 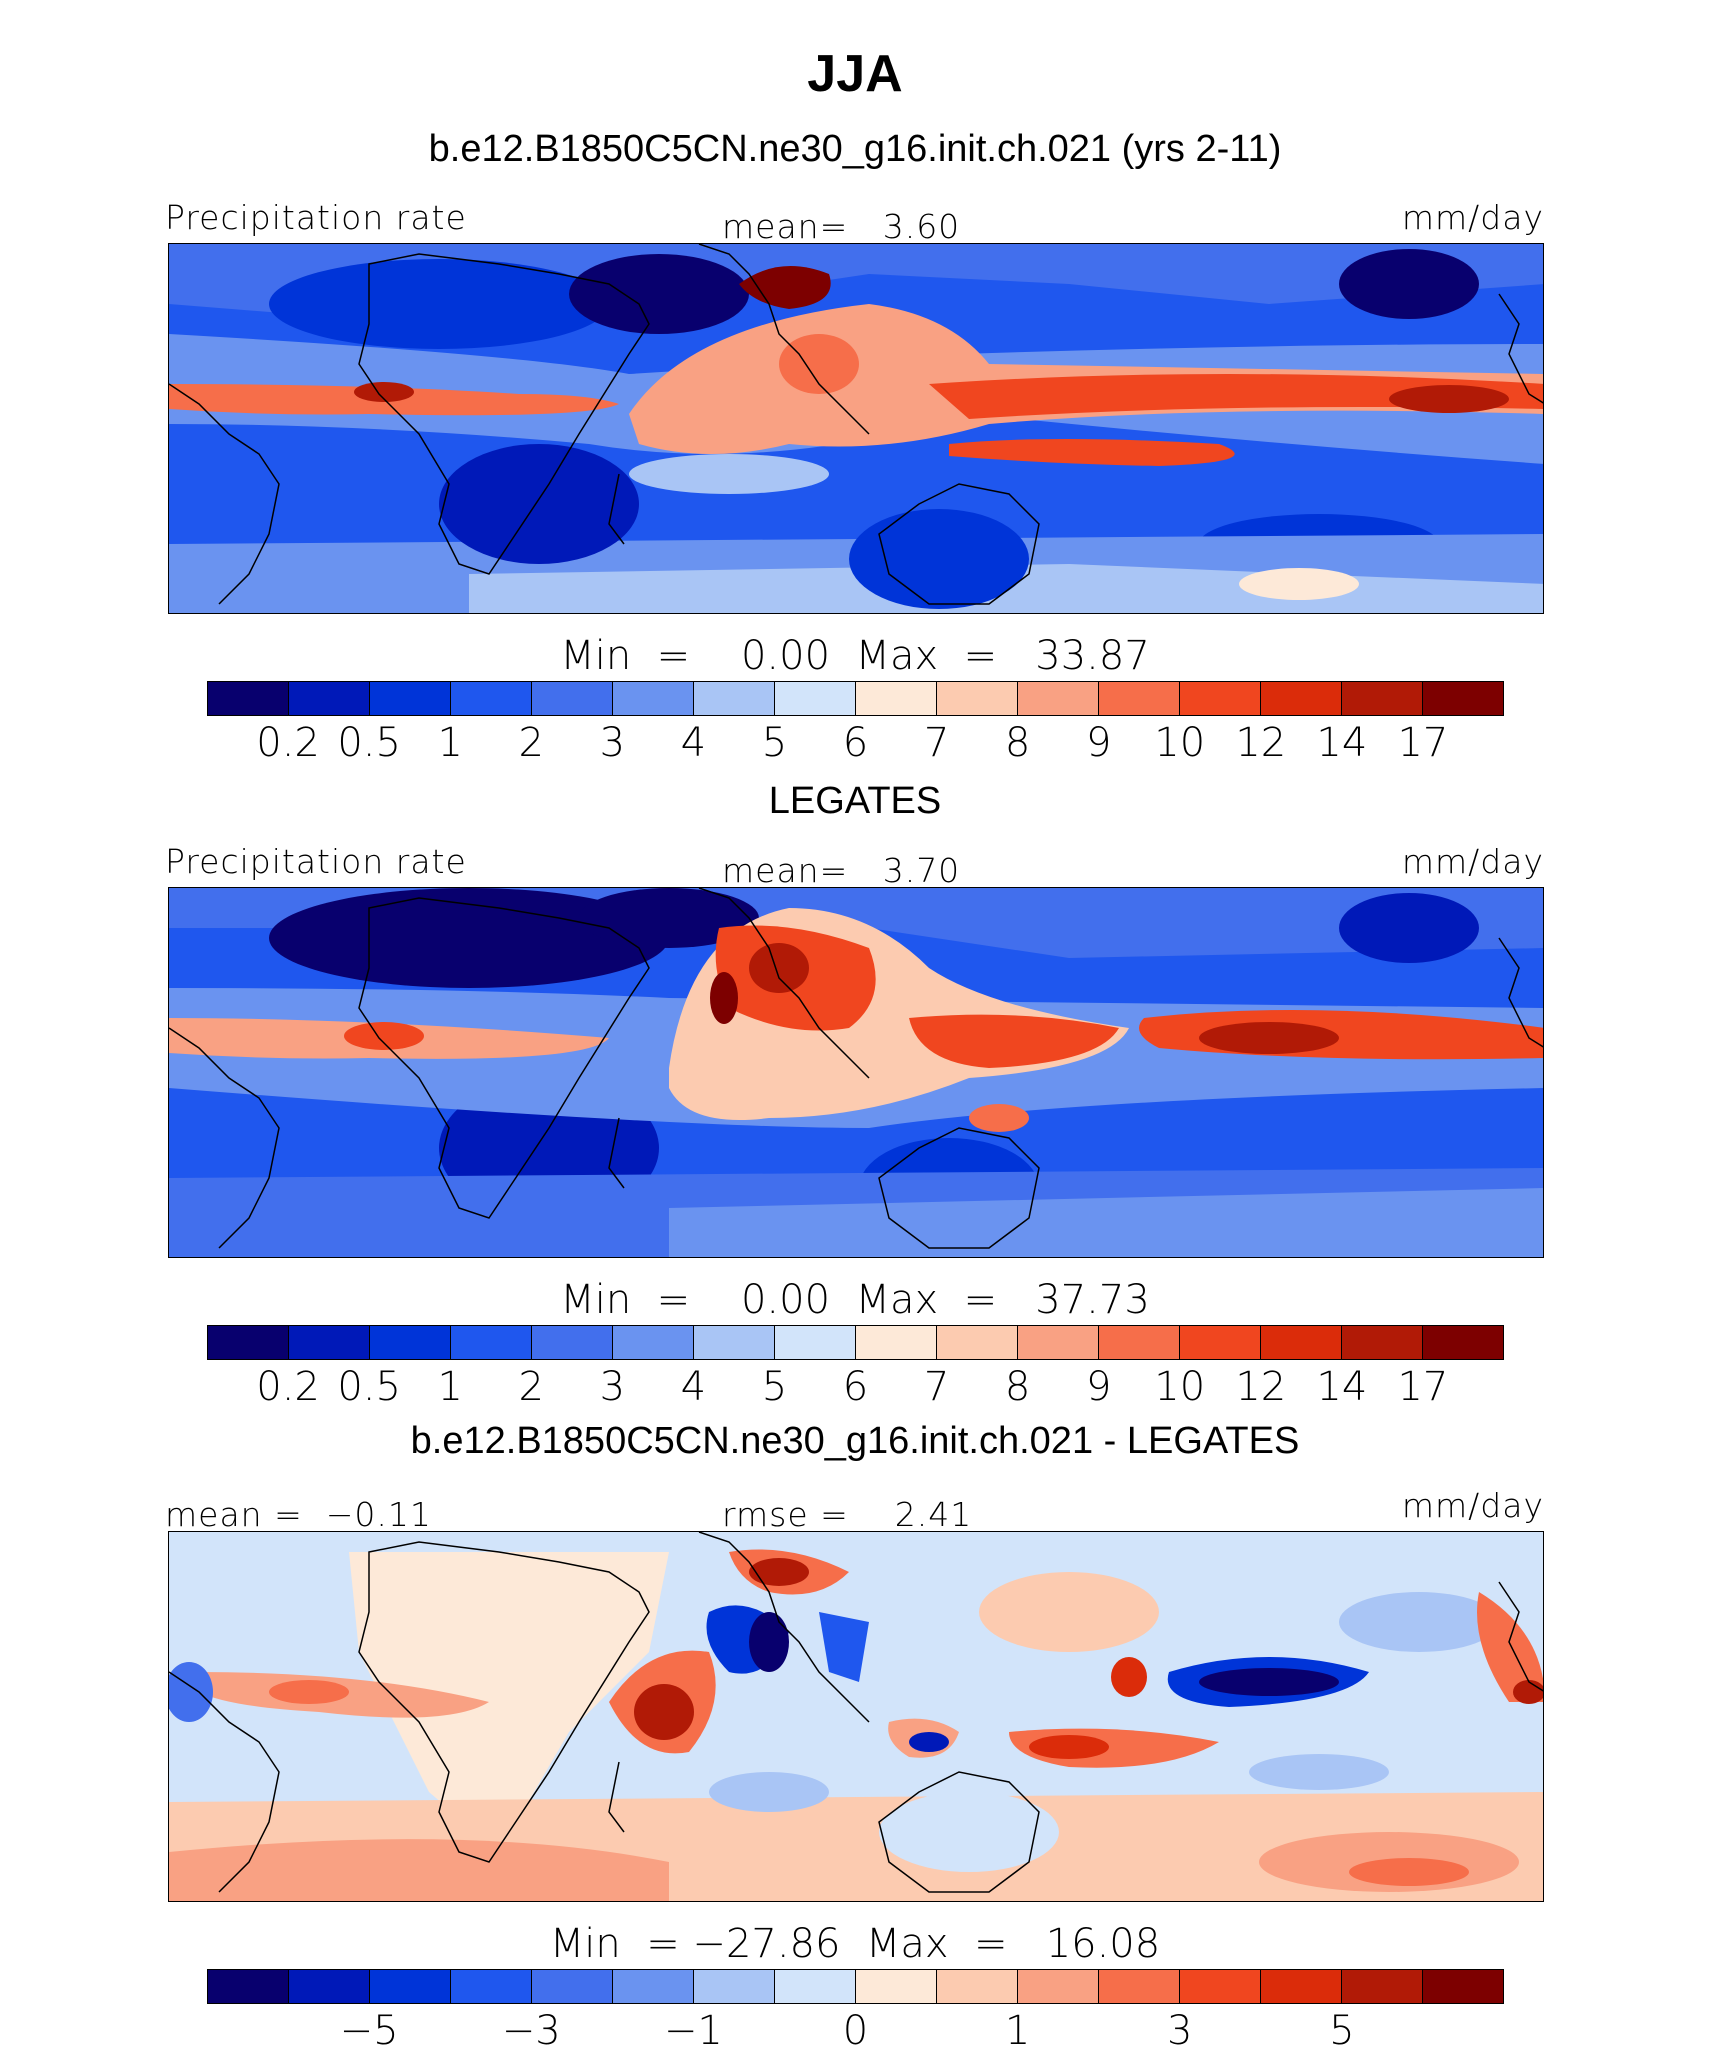 I want to click on panel-3-rmse-label: rmse = 2.41, so click(x=847, y=1514).